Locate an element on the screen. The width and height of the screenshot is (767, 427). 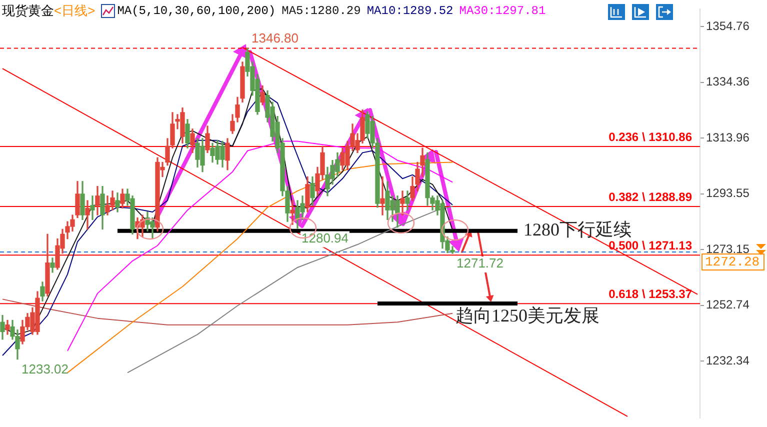
annotation: 1346.80 is located at coordinates (275, 38).